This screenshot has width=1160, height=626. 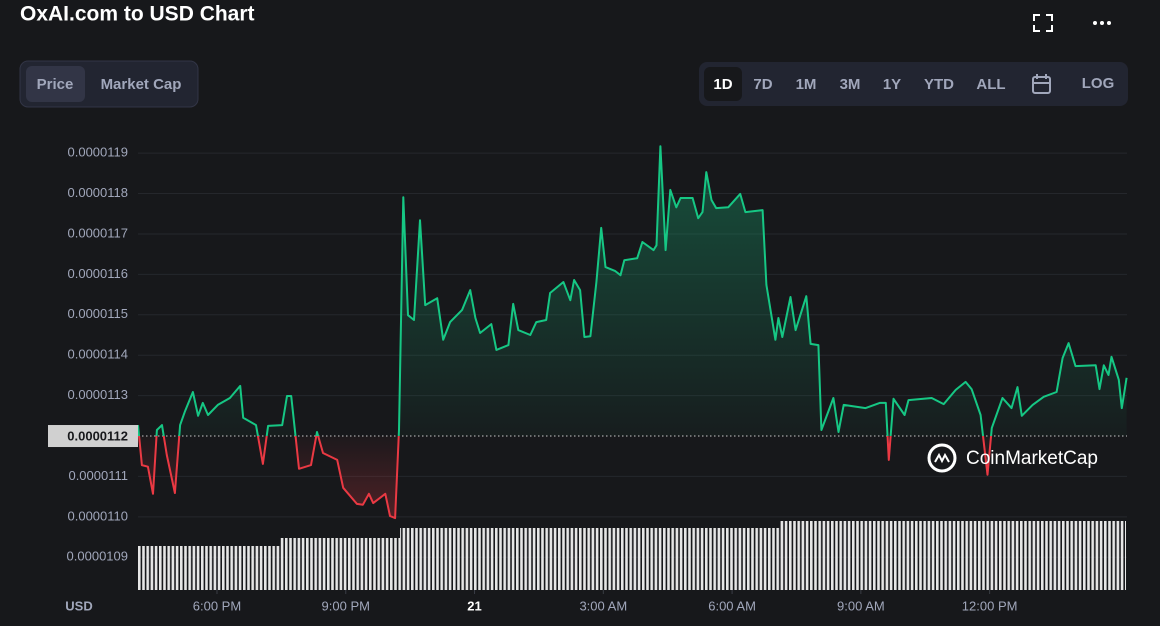 What do you see at coordinates (98, 232) in the screenshot?
I see `y-tick-label: 0.0000117` at bounding box center [98, 232].